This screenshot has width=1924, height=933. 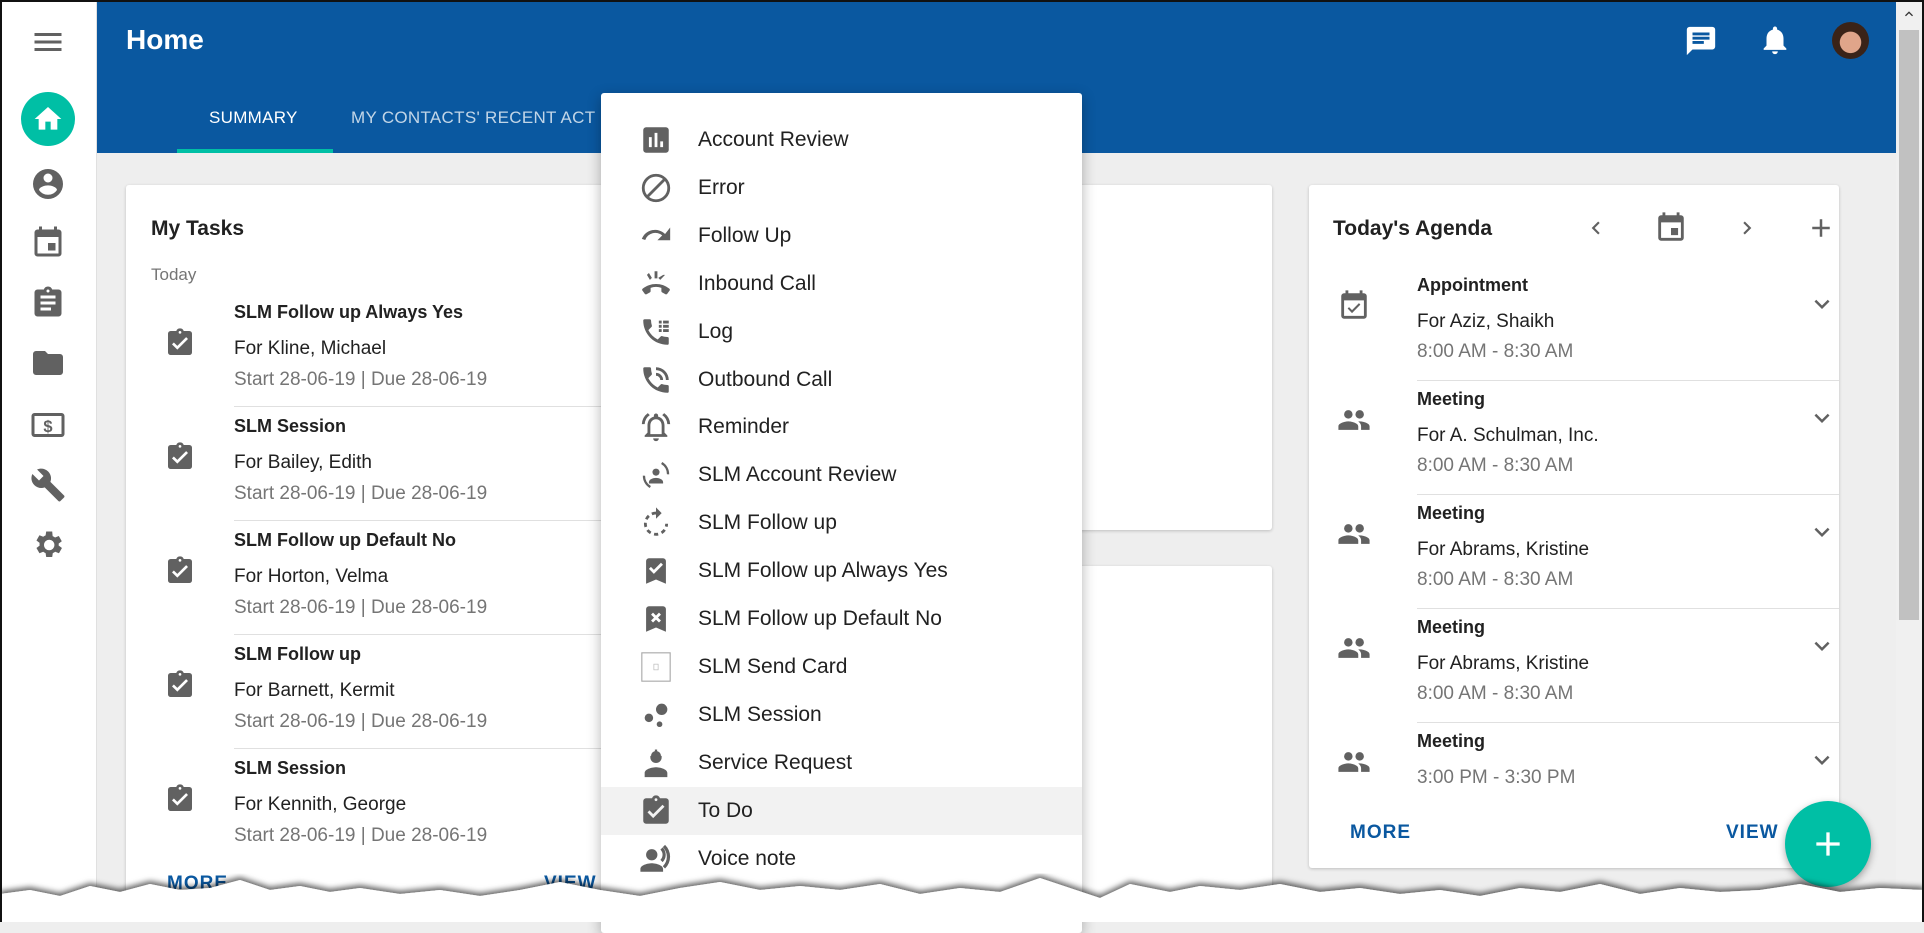 I want to click on agenda-view-link: VIEW, so click(x=1752, y=832).